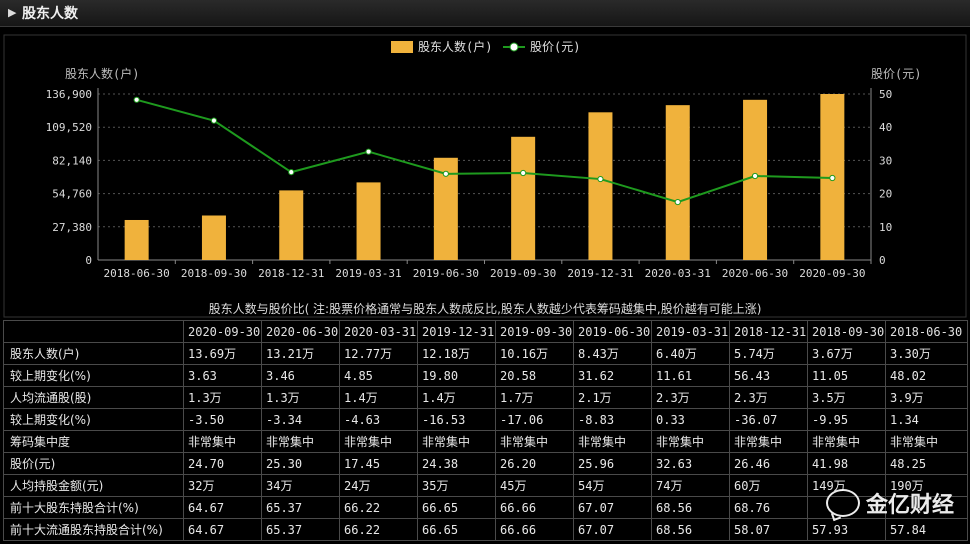  What do you see at coordinates (768, 331) in the screenshot?
I see `column-header: 2018-12-31` at bounding box center [768, 331].